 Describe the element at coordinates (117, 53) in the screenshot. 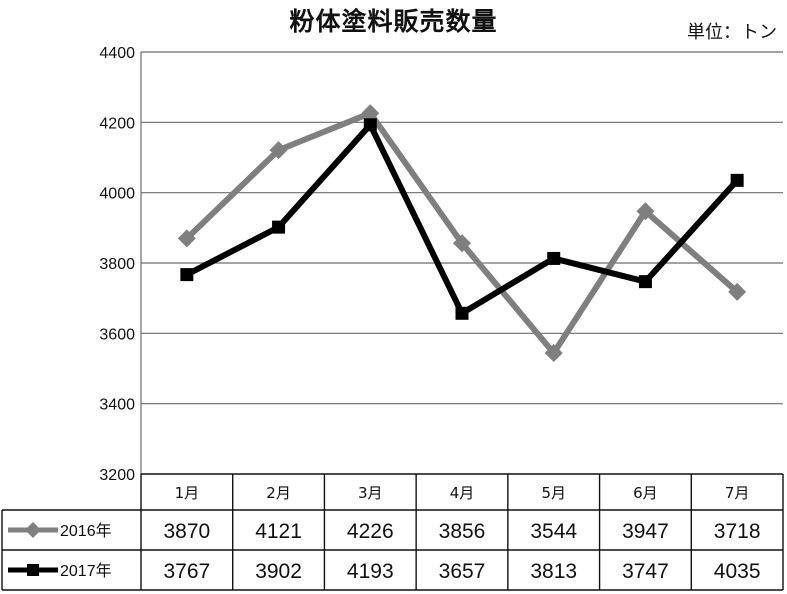

I see `y-tick-label: 4400` at that location.